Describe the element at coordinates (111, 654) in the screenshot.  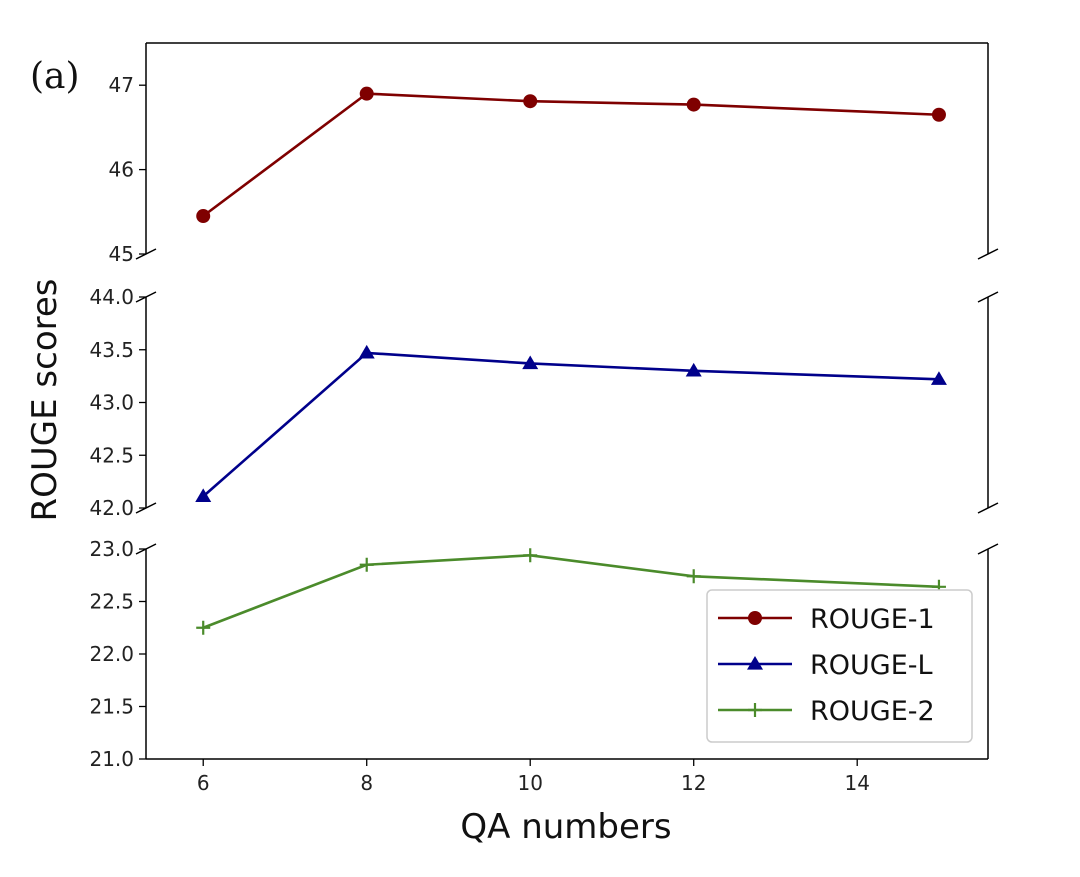
I see `y-tick-label: 22.0` at that location.